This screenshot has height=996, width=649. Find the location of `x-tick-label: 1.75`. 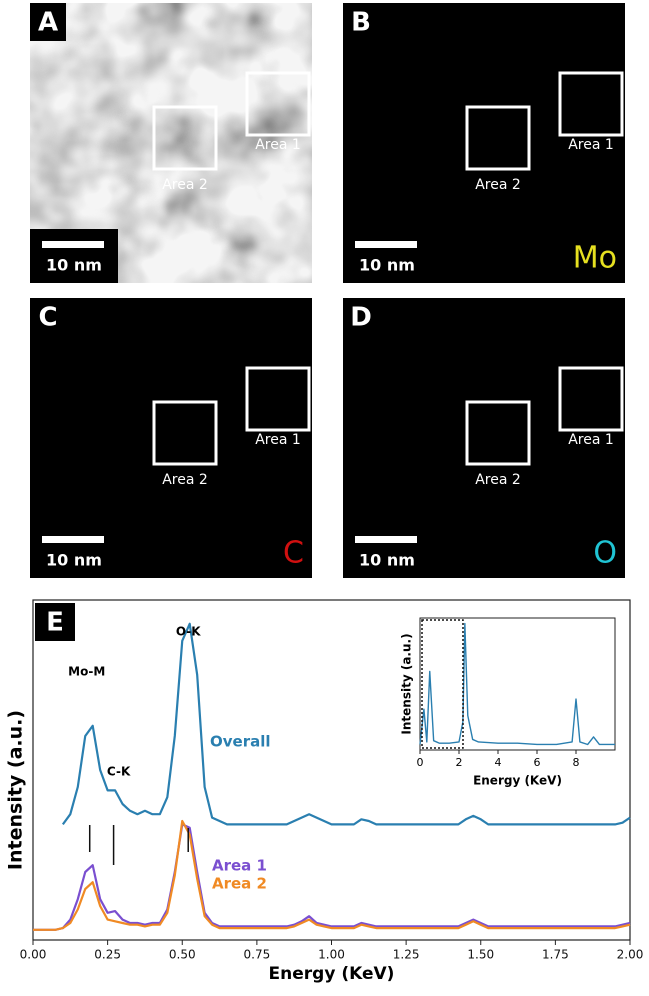

x-tick-label: 1.75 is located at coordinates (555, 955).